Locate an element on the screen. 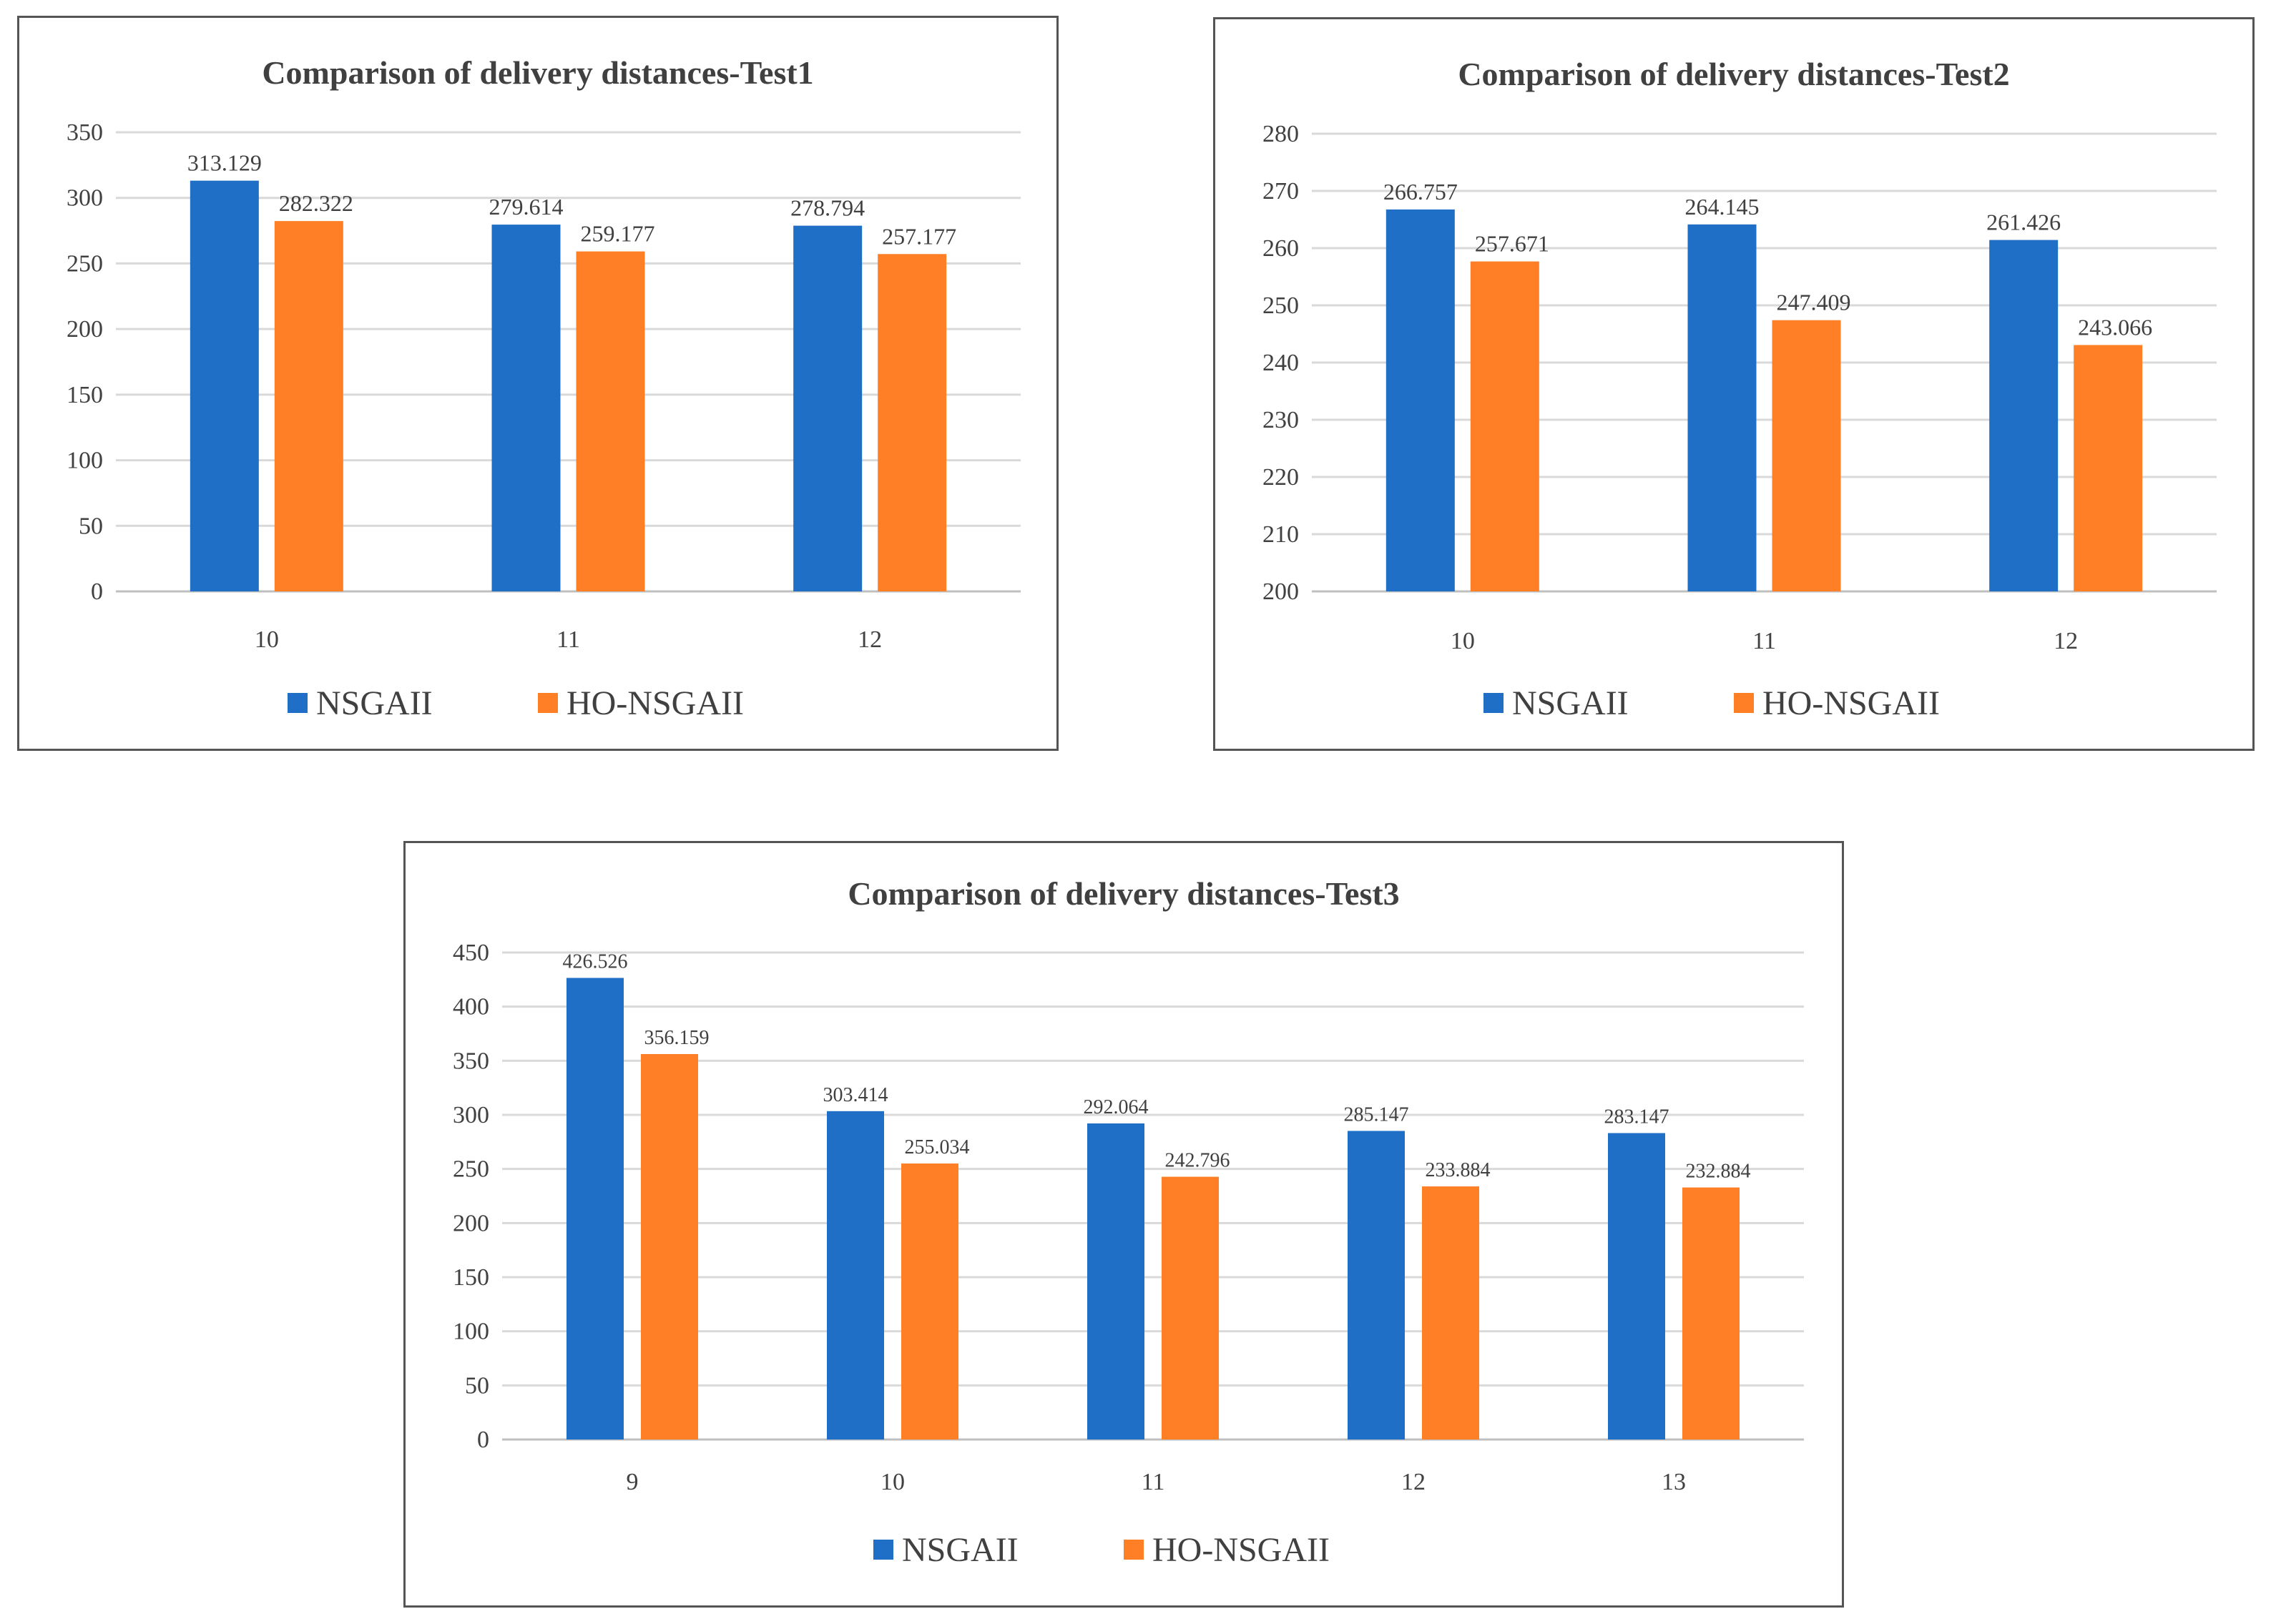 The height and width of the screenshot is (1624, 2271). data-label: 247.409 is located at coordinates (1814, 302).